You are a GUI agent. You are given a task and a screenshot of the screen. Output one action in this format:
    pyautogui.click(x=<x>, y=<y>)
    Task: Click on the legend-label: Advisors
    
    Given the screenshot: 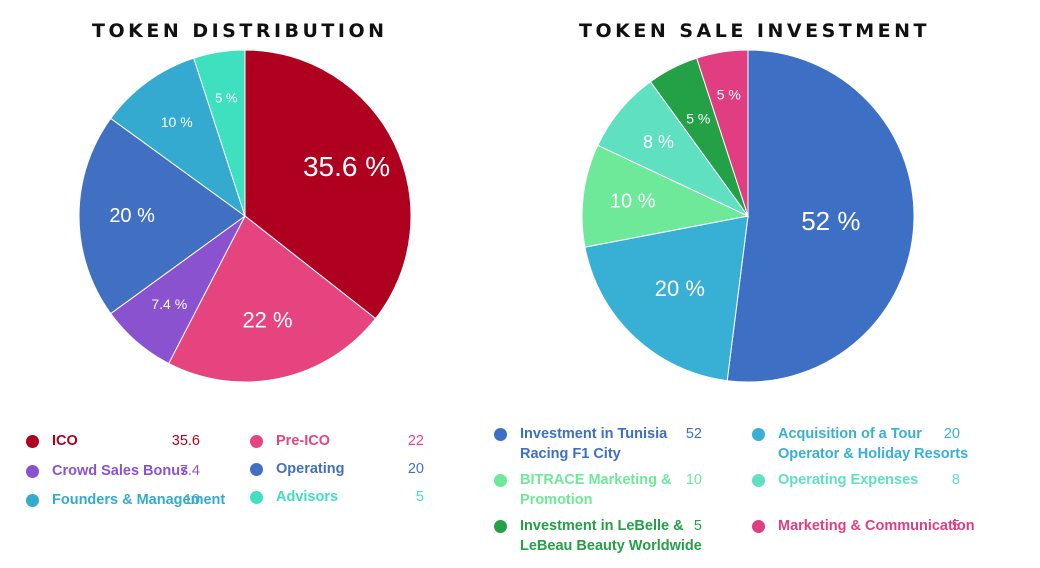 What is the action you would take?
    pyautogui.click(x=307, y=497)
    